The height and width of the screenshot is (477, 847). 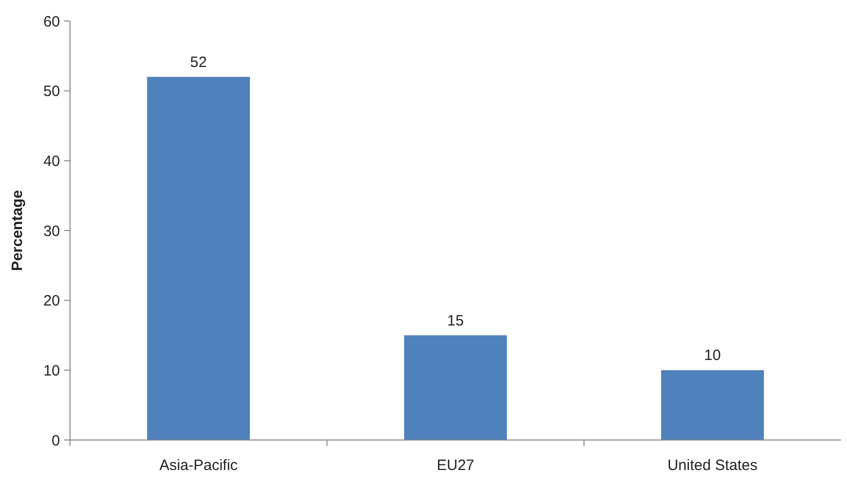 I want to click on y-tick-label: 20, so click(x=51, y=301).